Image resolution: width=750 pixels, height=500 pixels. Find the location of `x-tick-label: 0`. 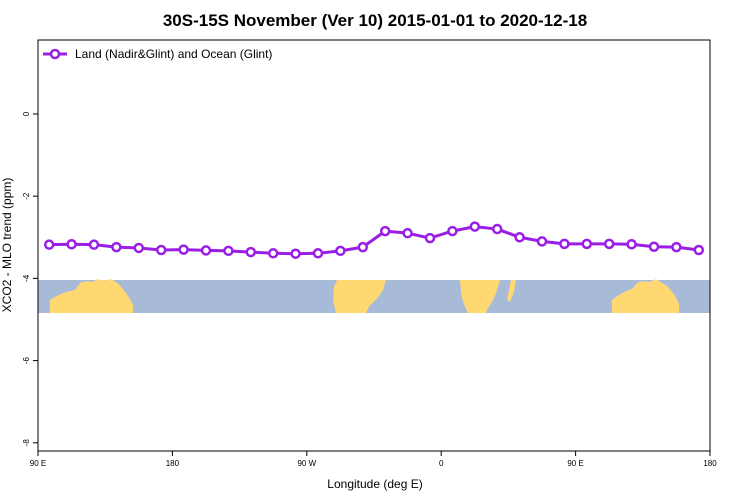

x-tick-label: 0 is located at coordinates (441, 463).